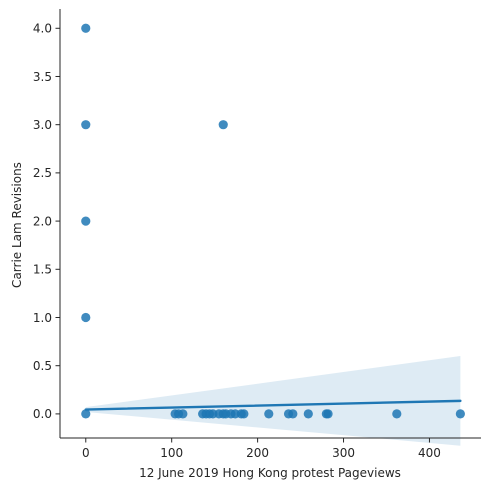 The height and width of the screenshot is (489, 489). I want to click on x-tick-label: 400, so click(429, 453).